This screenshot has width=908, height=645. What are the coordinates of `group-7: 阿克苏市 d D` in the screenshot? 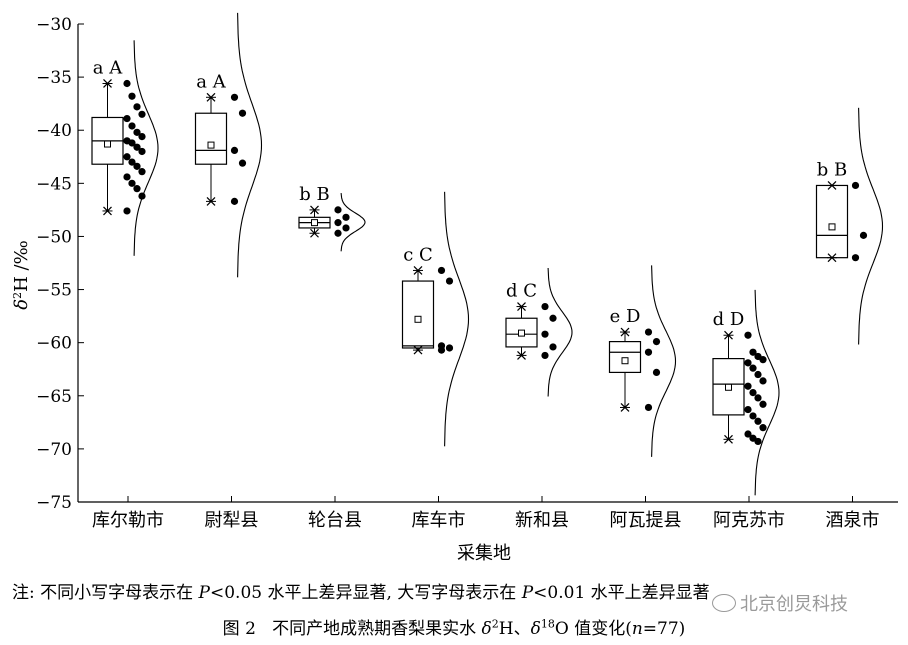 It's located at (748, 410).